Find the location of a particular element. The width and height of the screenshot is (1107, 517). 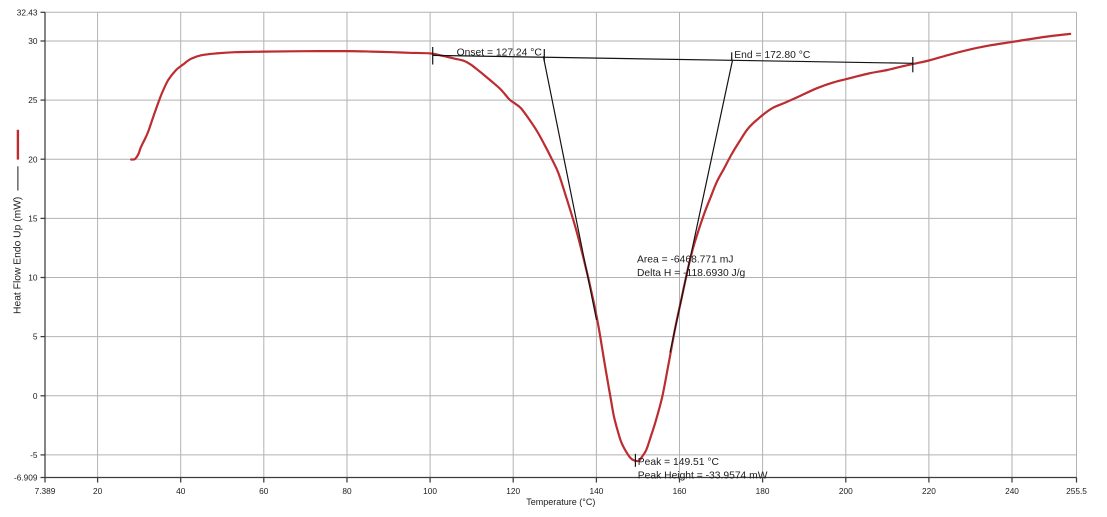

svg-text: 240 is located at coordinates (1012, 491).